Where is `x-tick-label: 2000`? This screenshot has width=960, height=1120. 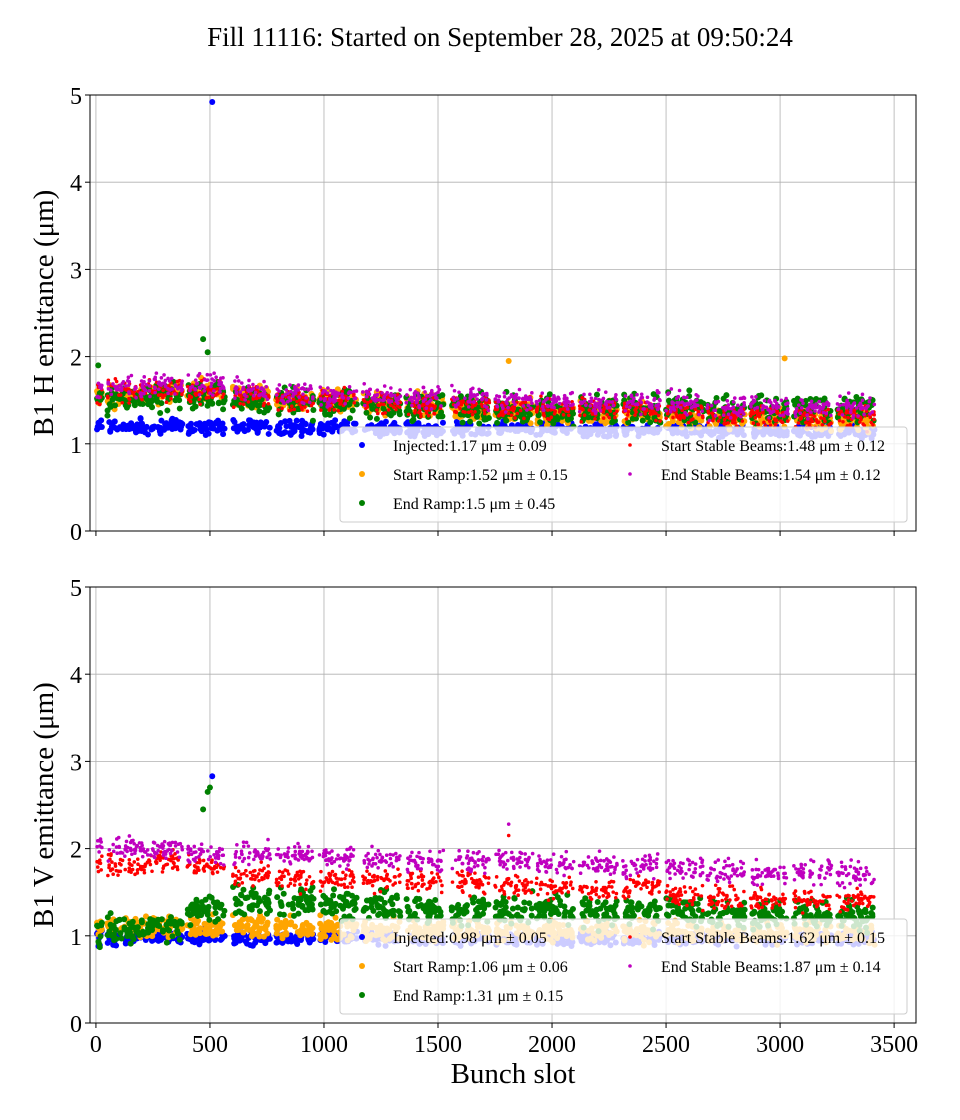
x-tick-label: 2000 is located at coordinates (552, 1045).